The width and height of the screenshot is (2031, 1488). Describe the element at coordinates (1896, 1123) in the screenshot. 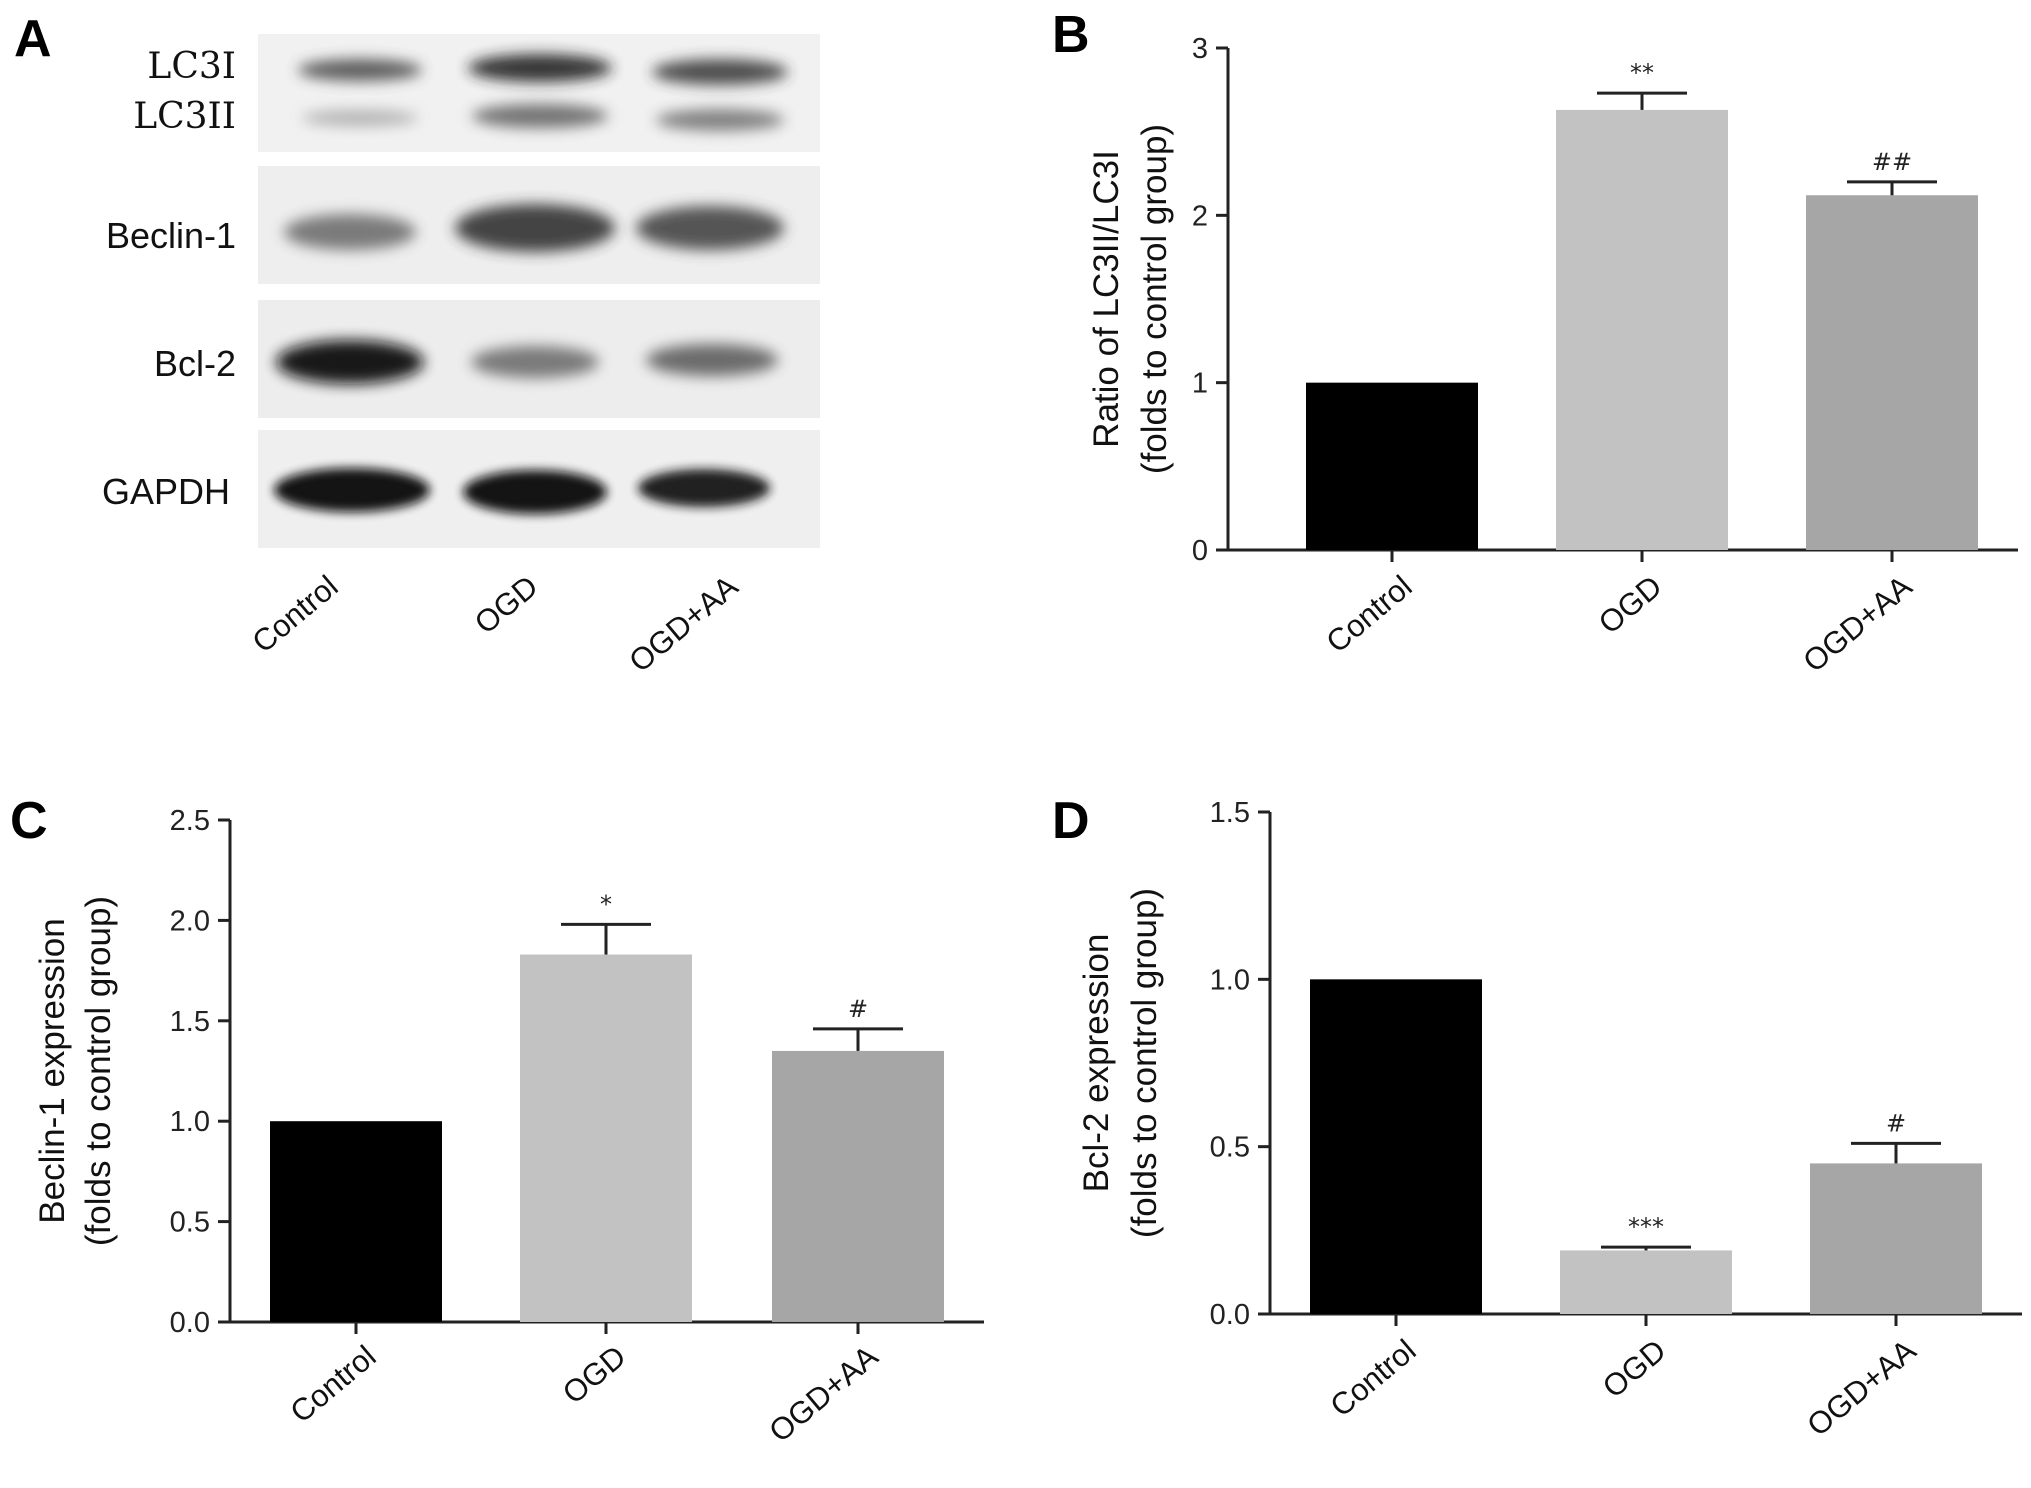

I see `significance-label-d-2: #` at that location.